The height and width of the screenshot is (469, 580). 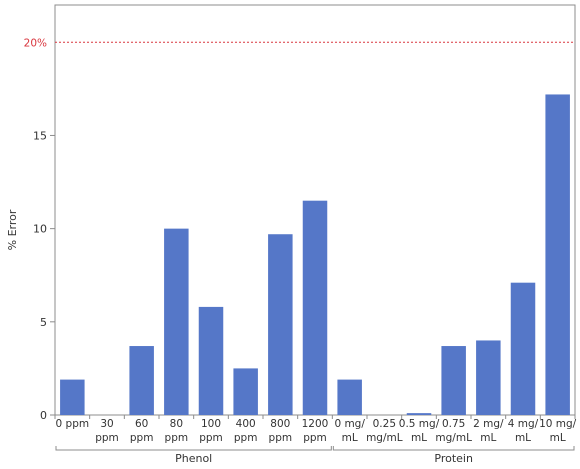 I want to click on x-category-label: 800, so click(x=280, y=424).